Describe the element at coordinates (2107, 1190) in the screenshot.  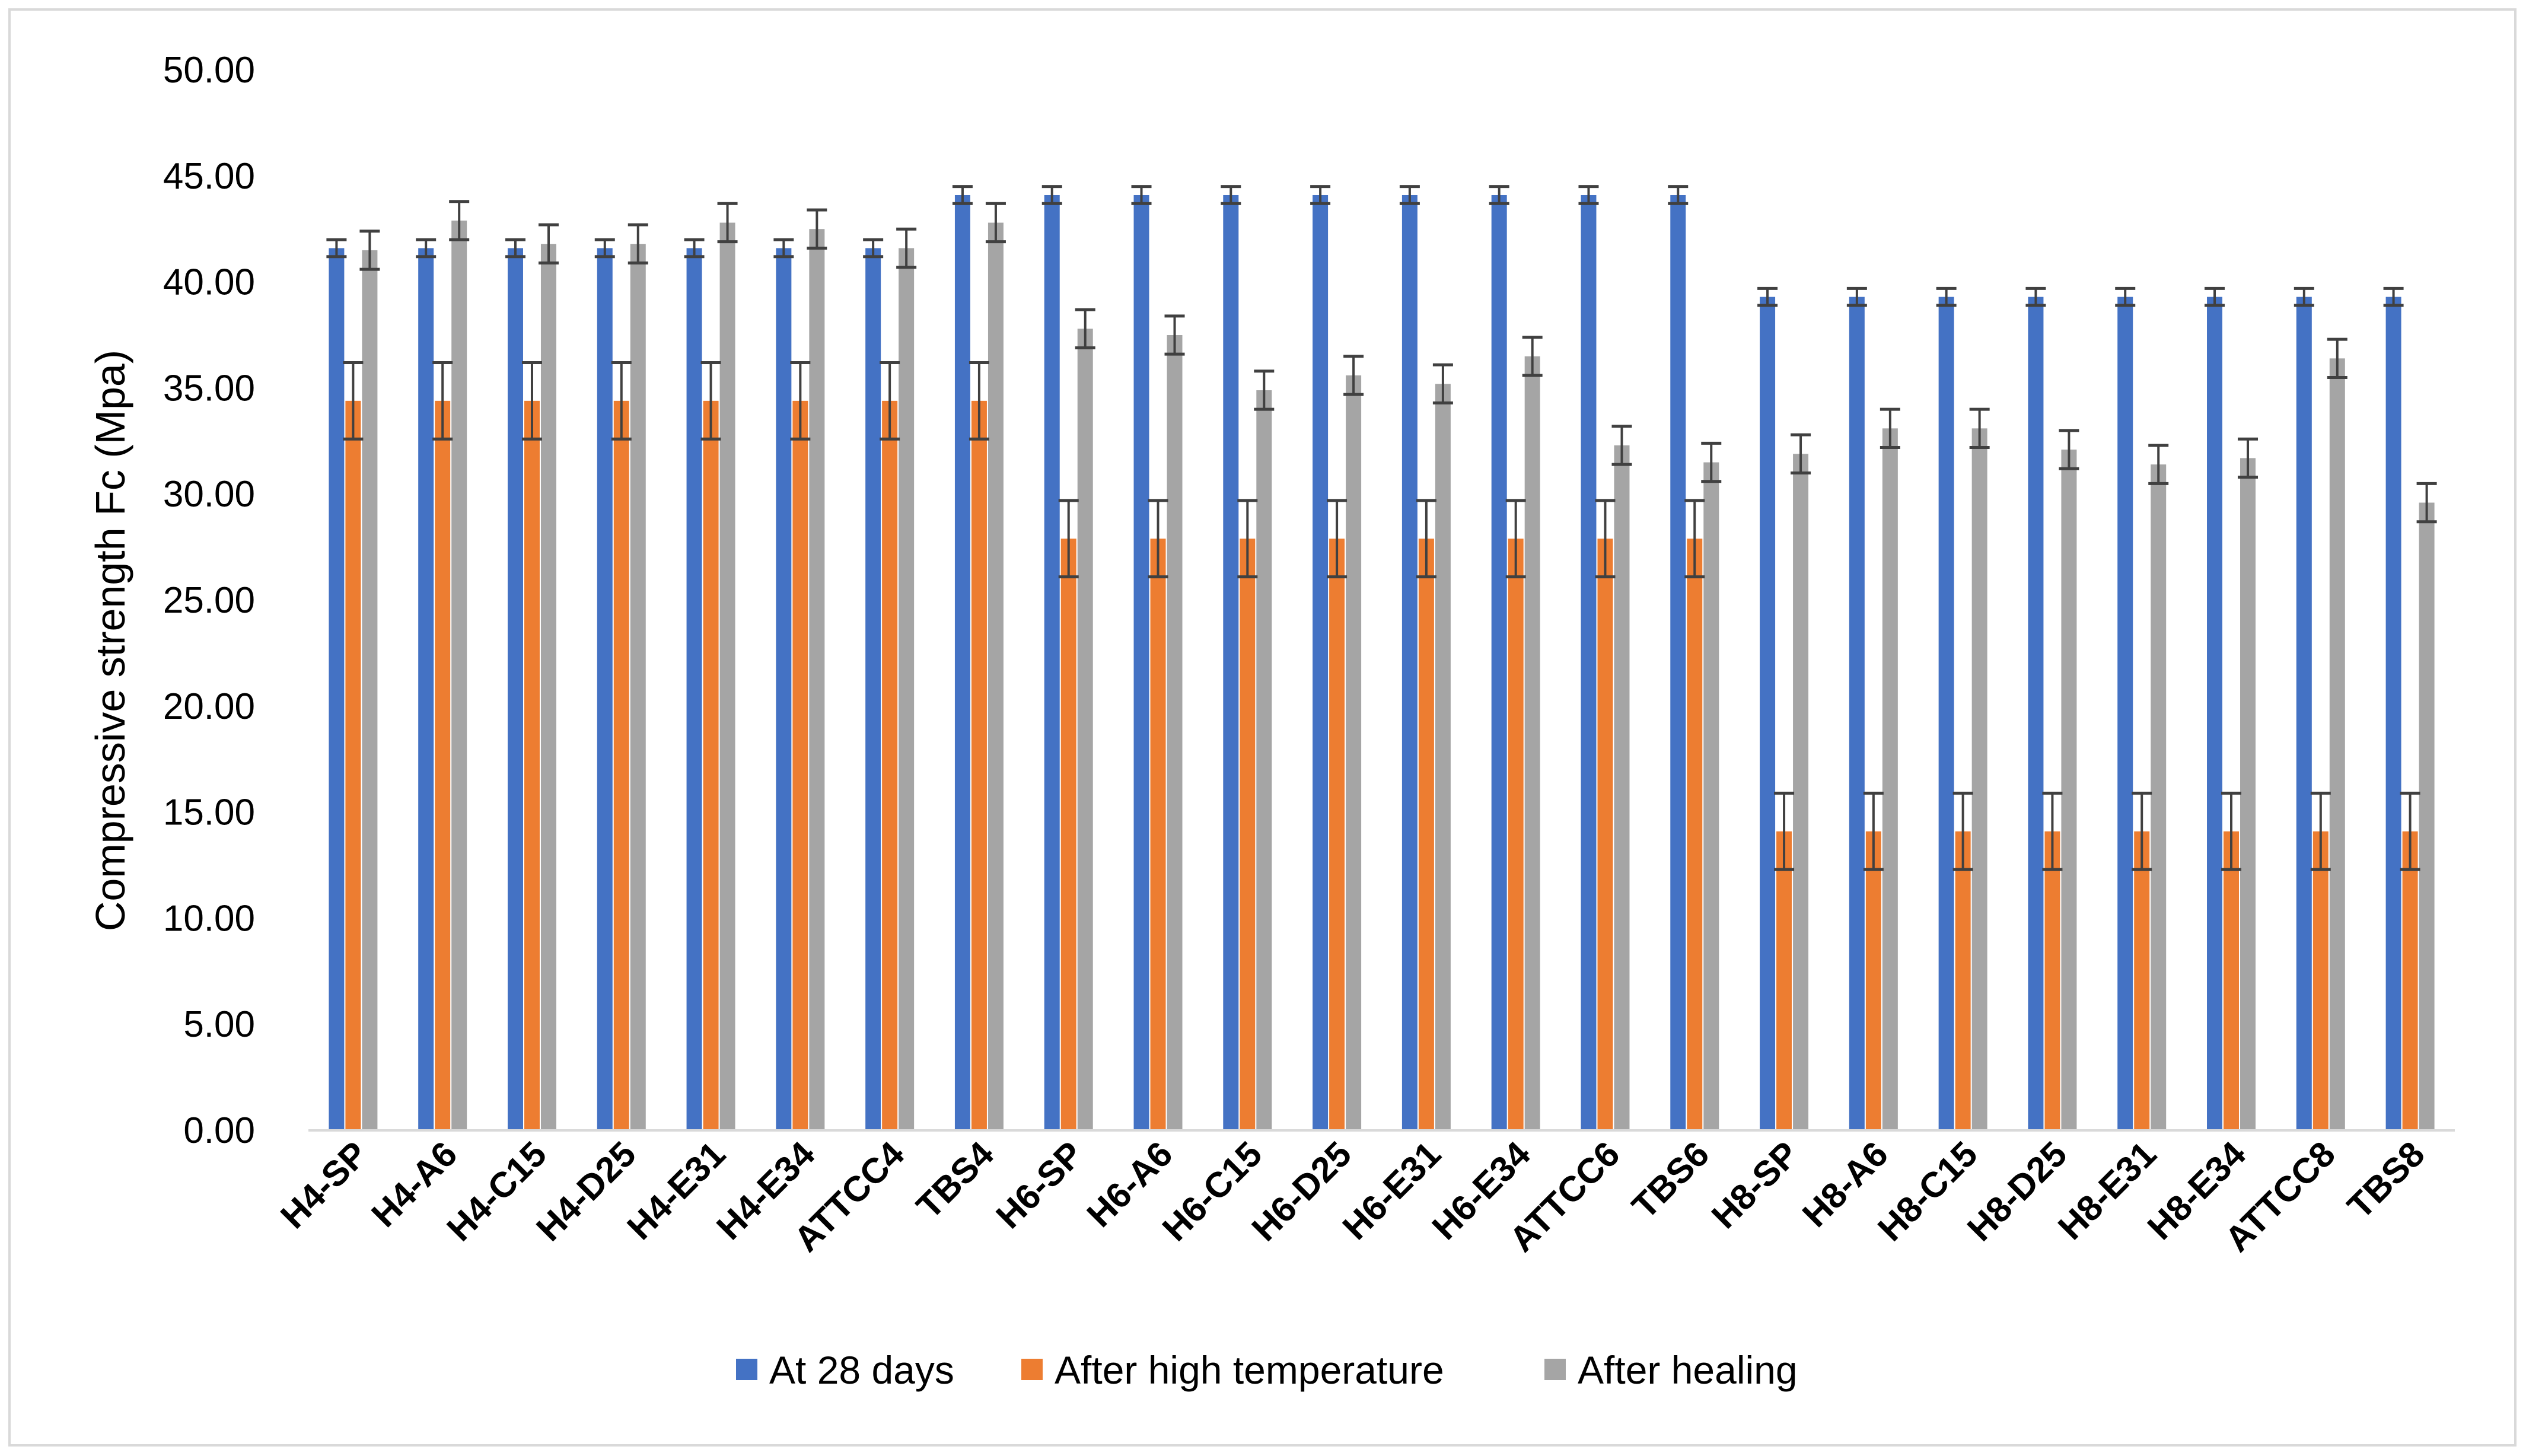
I see `x-tick-label: H8-E31` at that location.